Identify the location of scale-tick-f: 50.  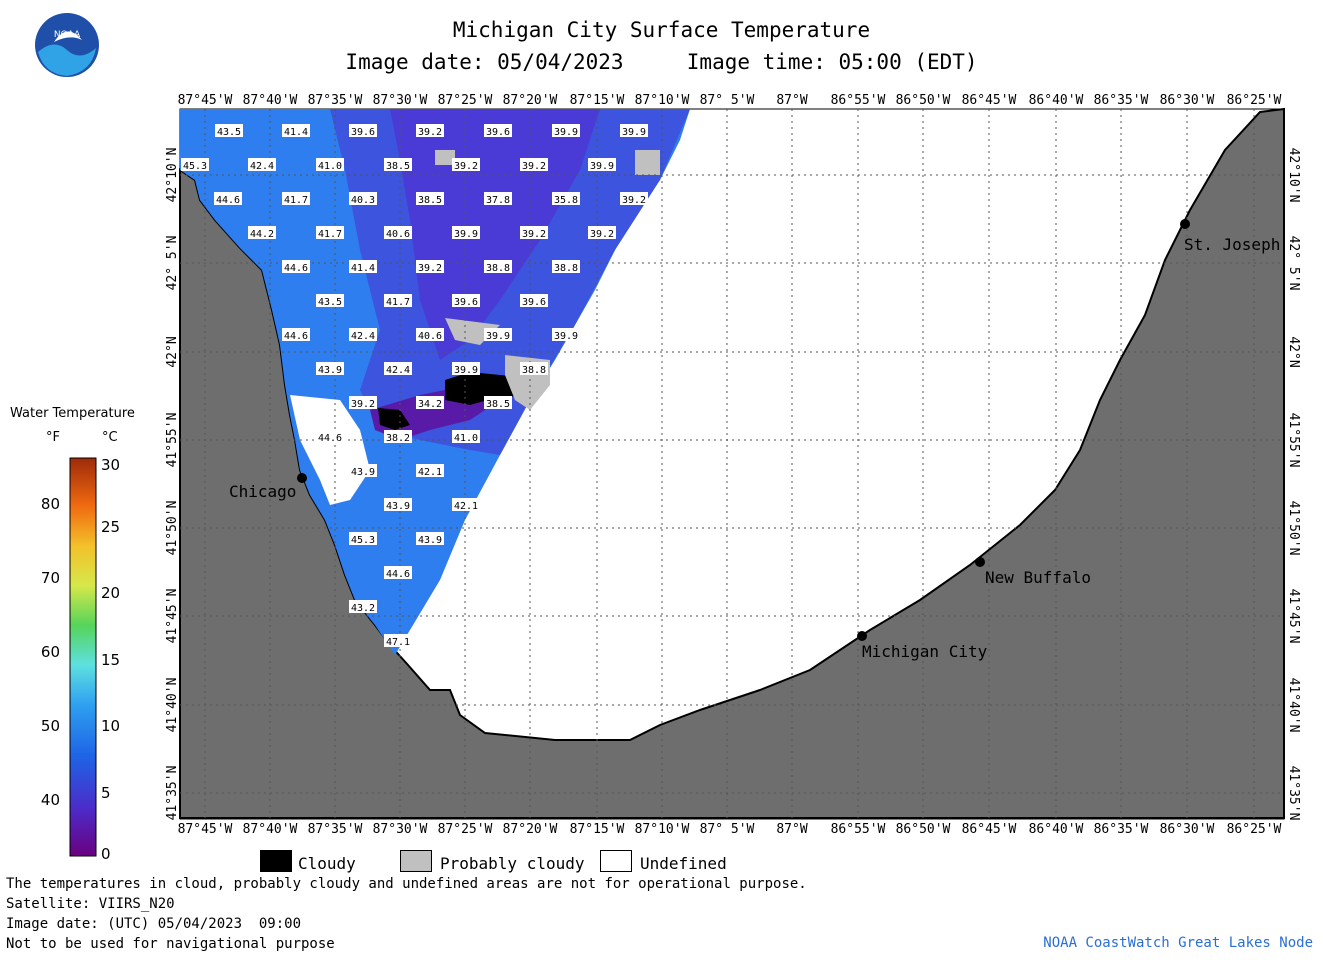
(50, 726).